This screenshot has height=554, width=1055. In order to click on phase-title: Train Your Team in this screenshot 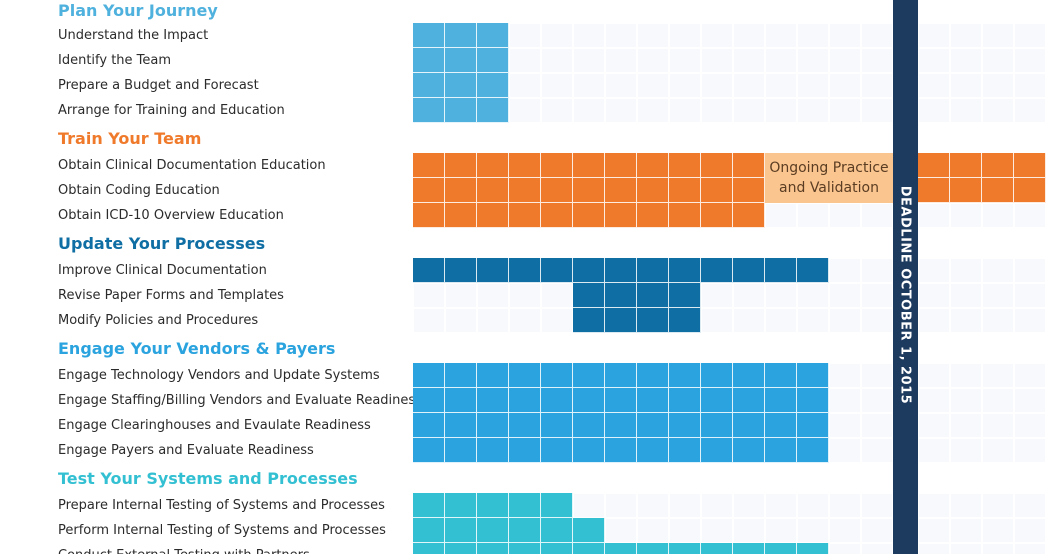, I will do `click(130, 138)`.